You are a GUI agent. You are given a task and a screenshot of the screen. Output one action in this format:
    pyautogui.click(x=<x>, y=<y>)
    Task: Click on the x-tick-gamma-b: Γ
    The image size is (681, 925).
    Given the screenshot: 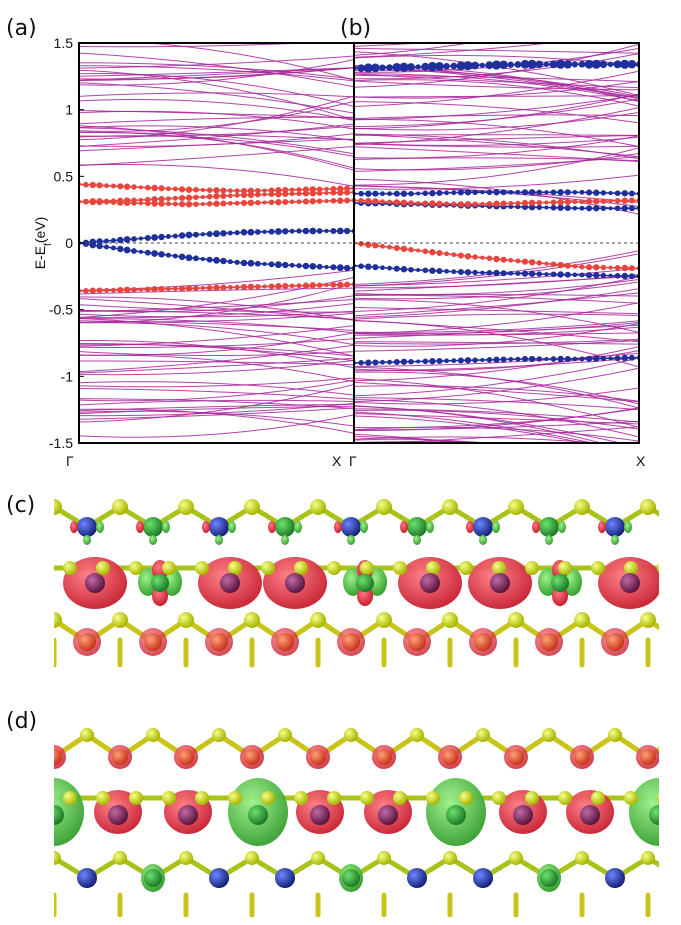 What is the action you would take?
    pyautogui.click(x=353, y=461)
    